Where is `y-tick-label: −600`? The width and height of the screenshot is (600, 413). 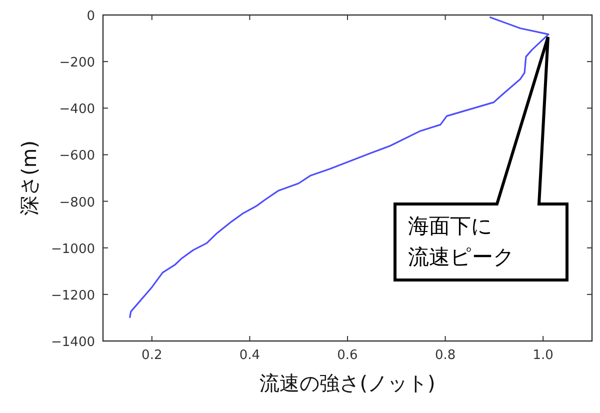 y-tick-label: −600 is located at coordinates (77, 156).